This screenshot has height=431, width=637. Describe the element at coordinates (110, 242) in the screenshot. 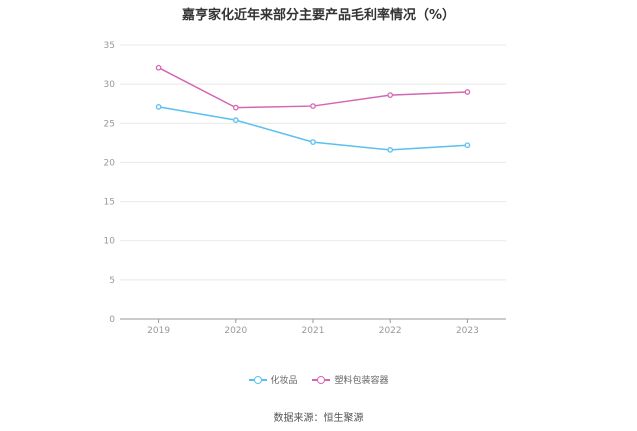

I see `y-tick-label: 10` at that location.